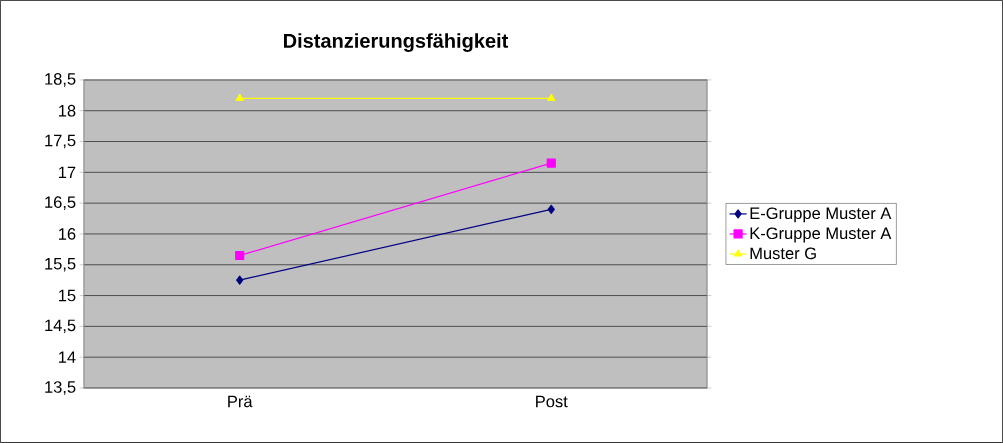 The height and width of the screenshot is (443, 1003). Describe the element at coordinates (67, 234) in the screenshot. I see `y-tick-label: 16` at that location.